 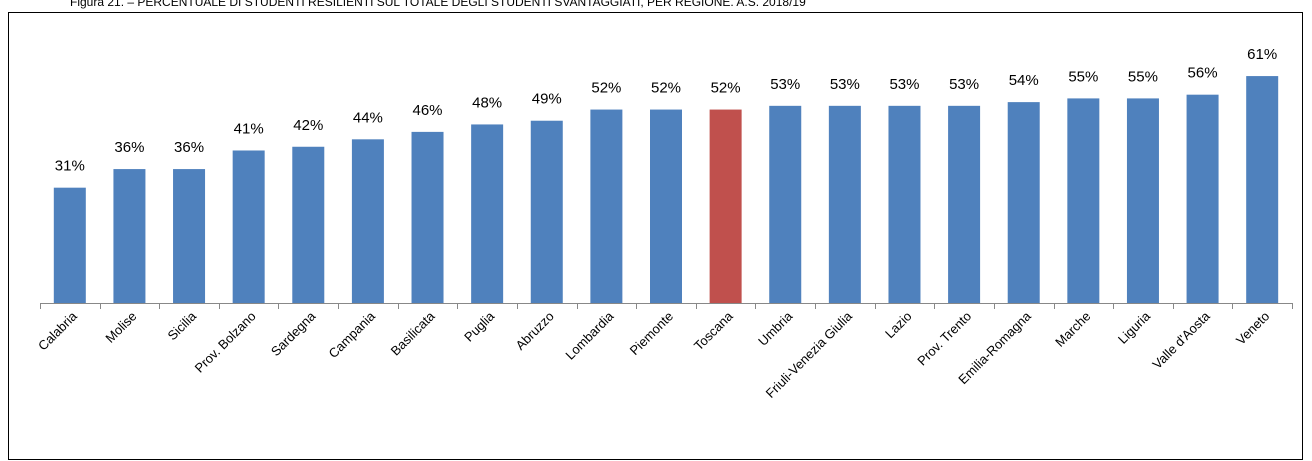 What do you see at coordinates (944, 339) in the screenshot?
I see `x-tick-label: Prov. Trento` at bounding box center [944, 339].